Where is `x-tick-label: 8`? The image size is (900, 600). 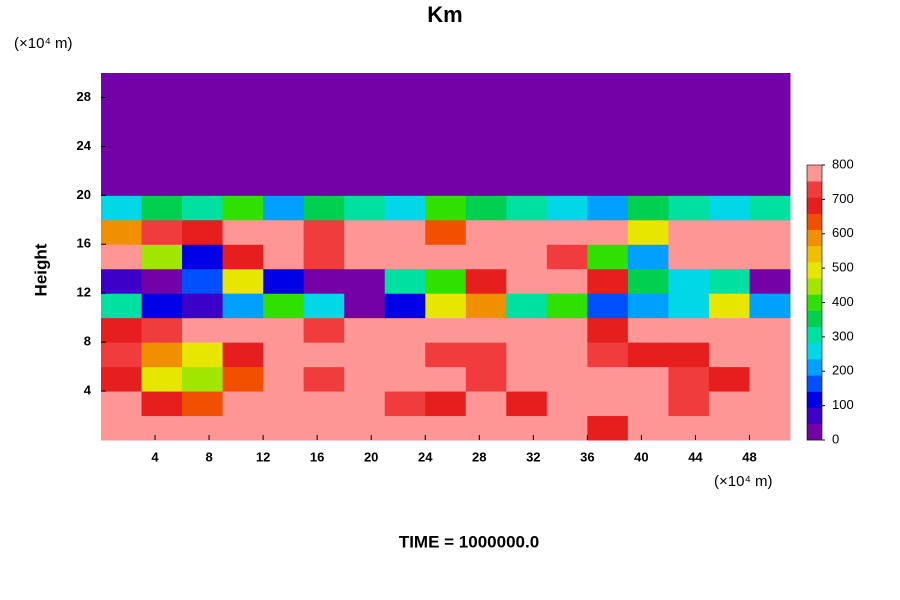 x-tick-label: 8 is located at coordinates (208, 456).